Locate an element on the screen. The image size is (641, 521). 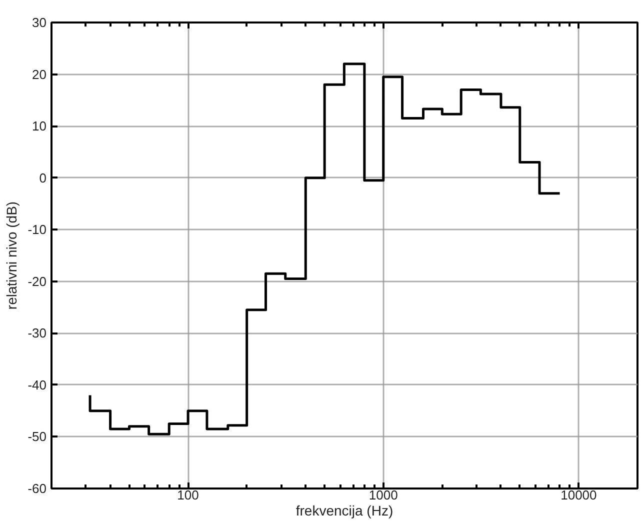
y-tick-label: -10 is located at coordinates (37, 230).